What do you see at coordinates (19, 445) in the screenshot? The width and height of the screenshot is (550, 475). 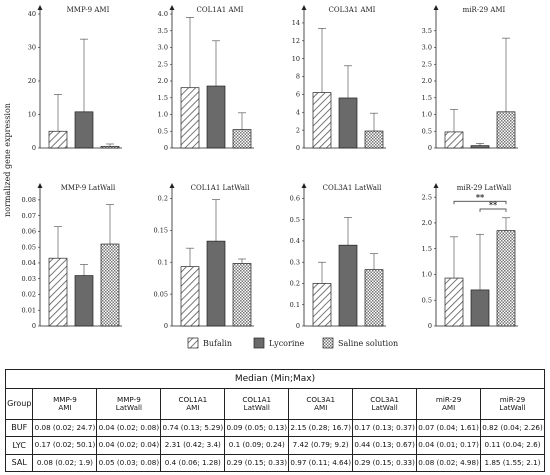 I see `group-cell: LYC` at bounding box center [19, 445].